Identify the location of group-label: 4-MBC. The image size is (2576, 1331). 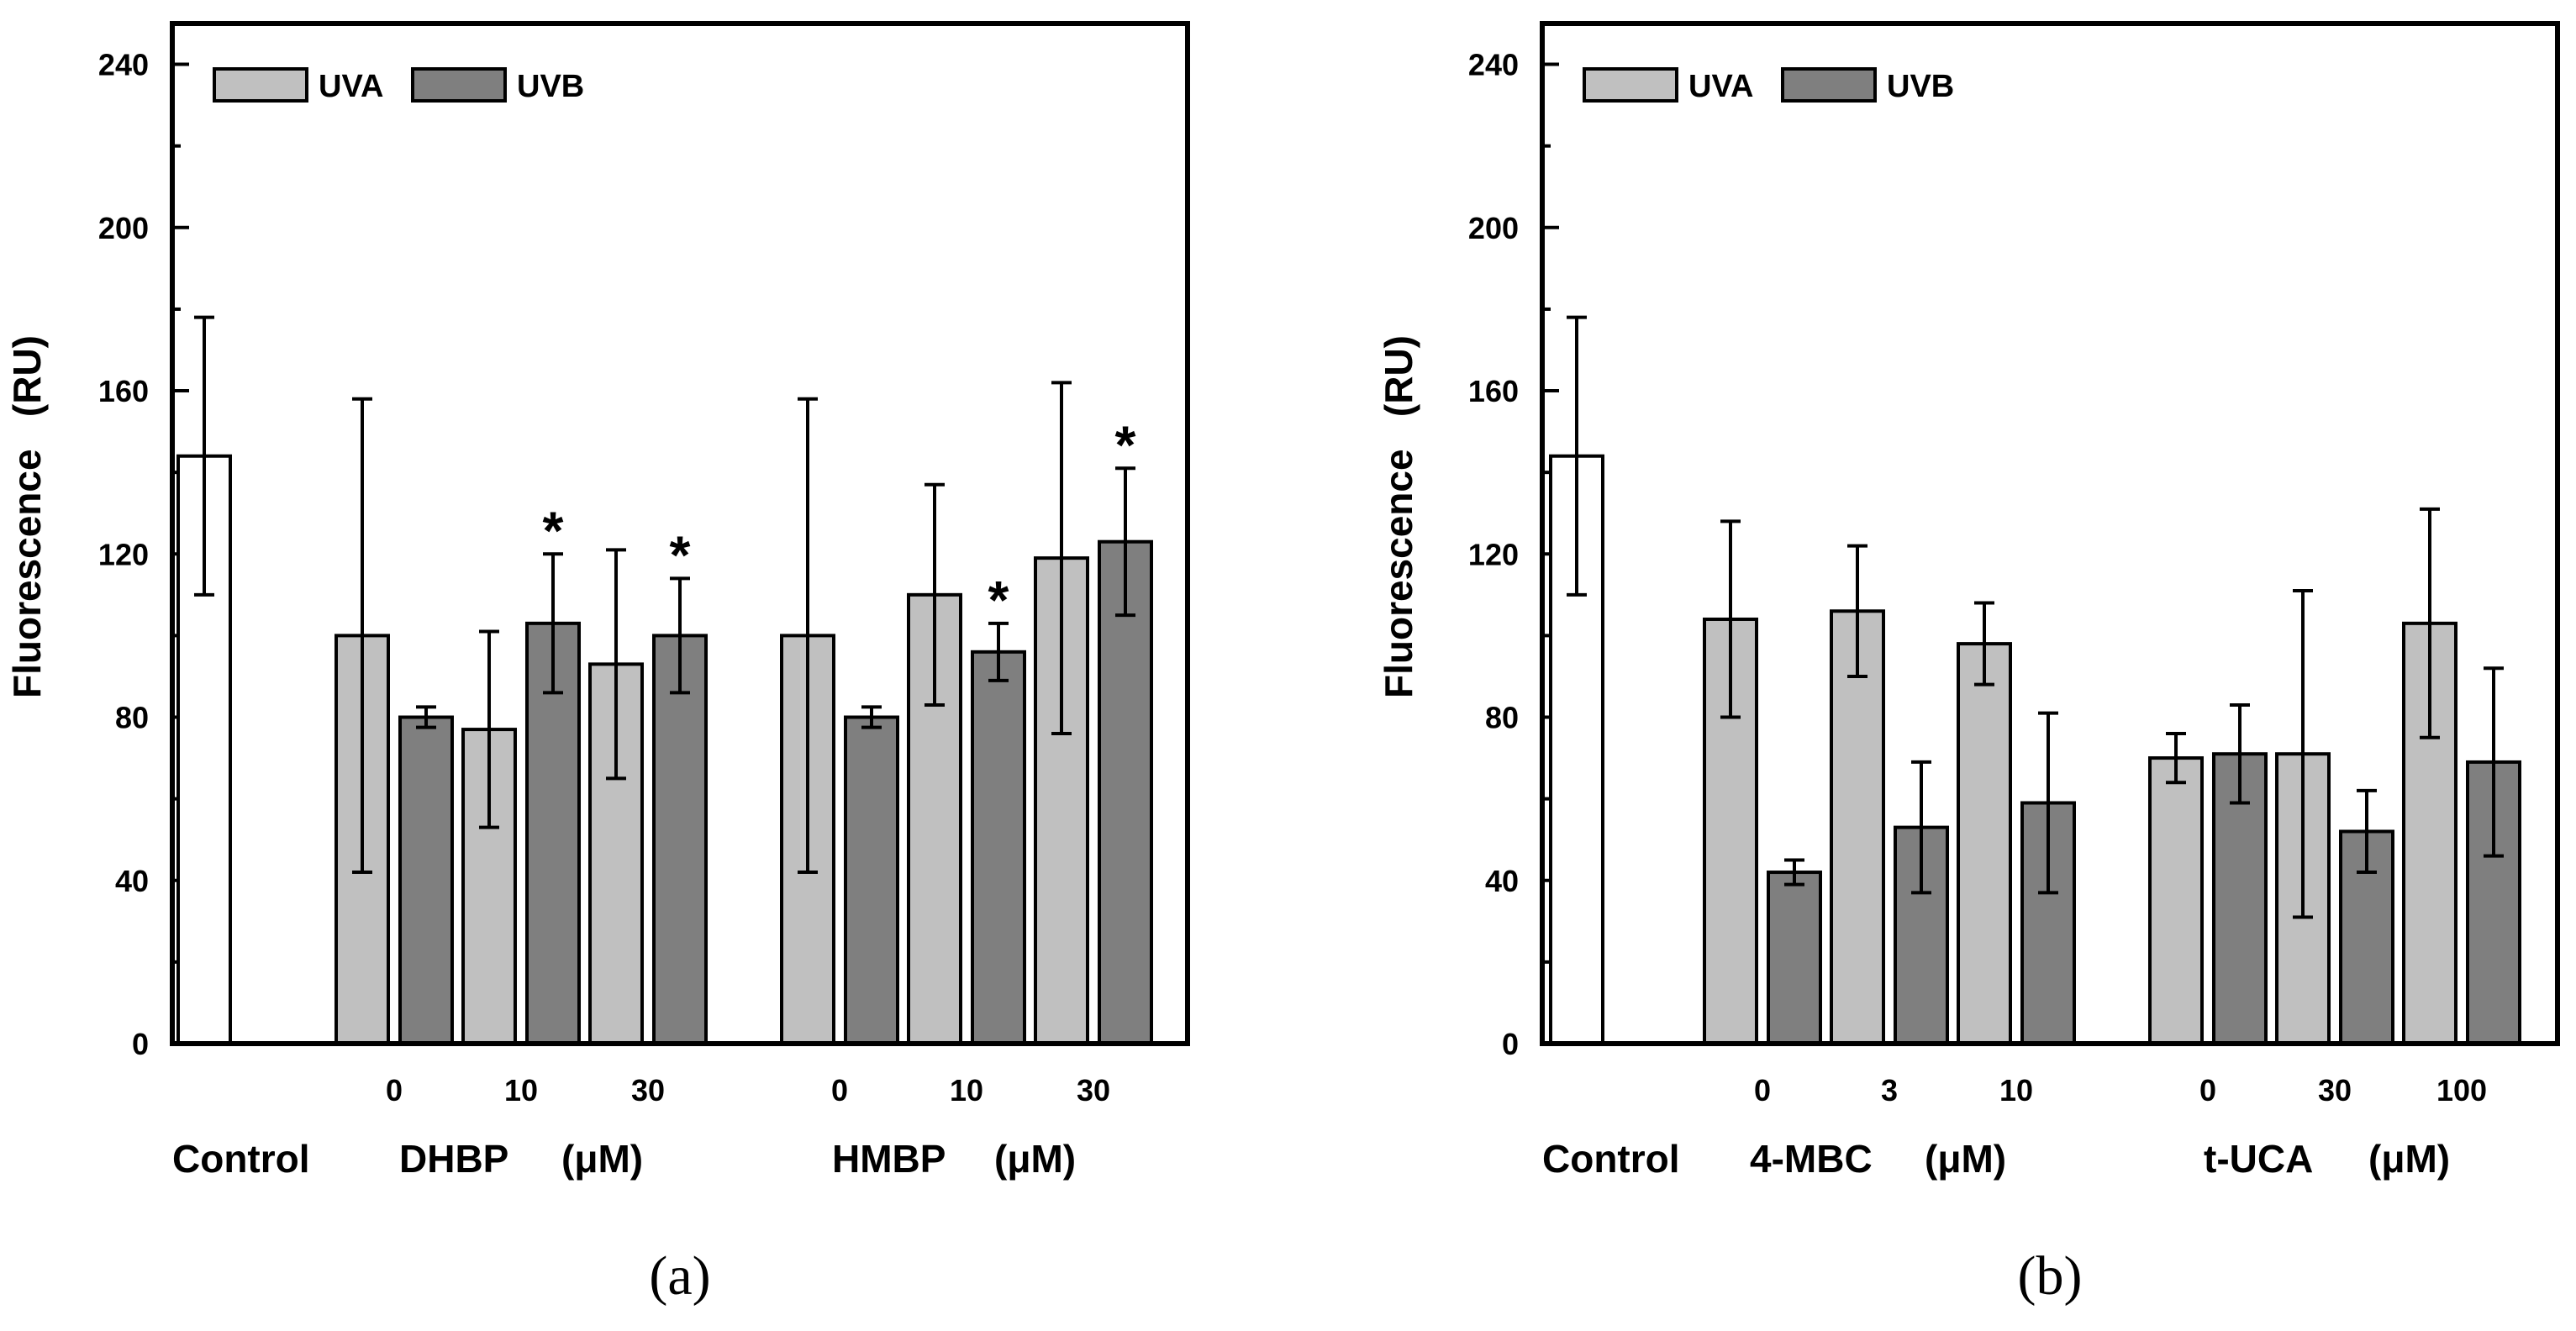
(1811, 1159).